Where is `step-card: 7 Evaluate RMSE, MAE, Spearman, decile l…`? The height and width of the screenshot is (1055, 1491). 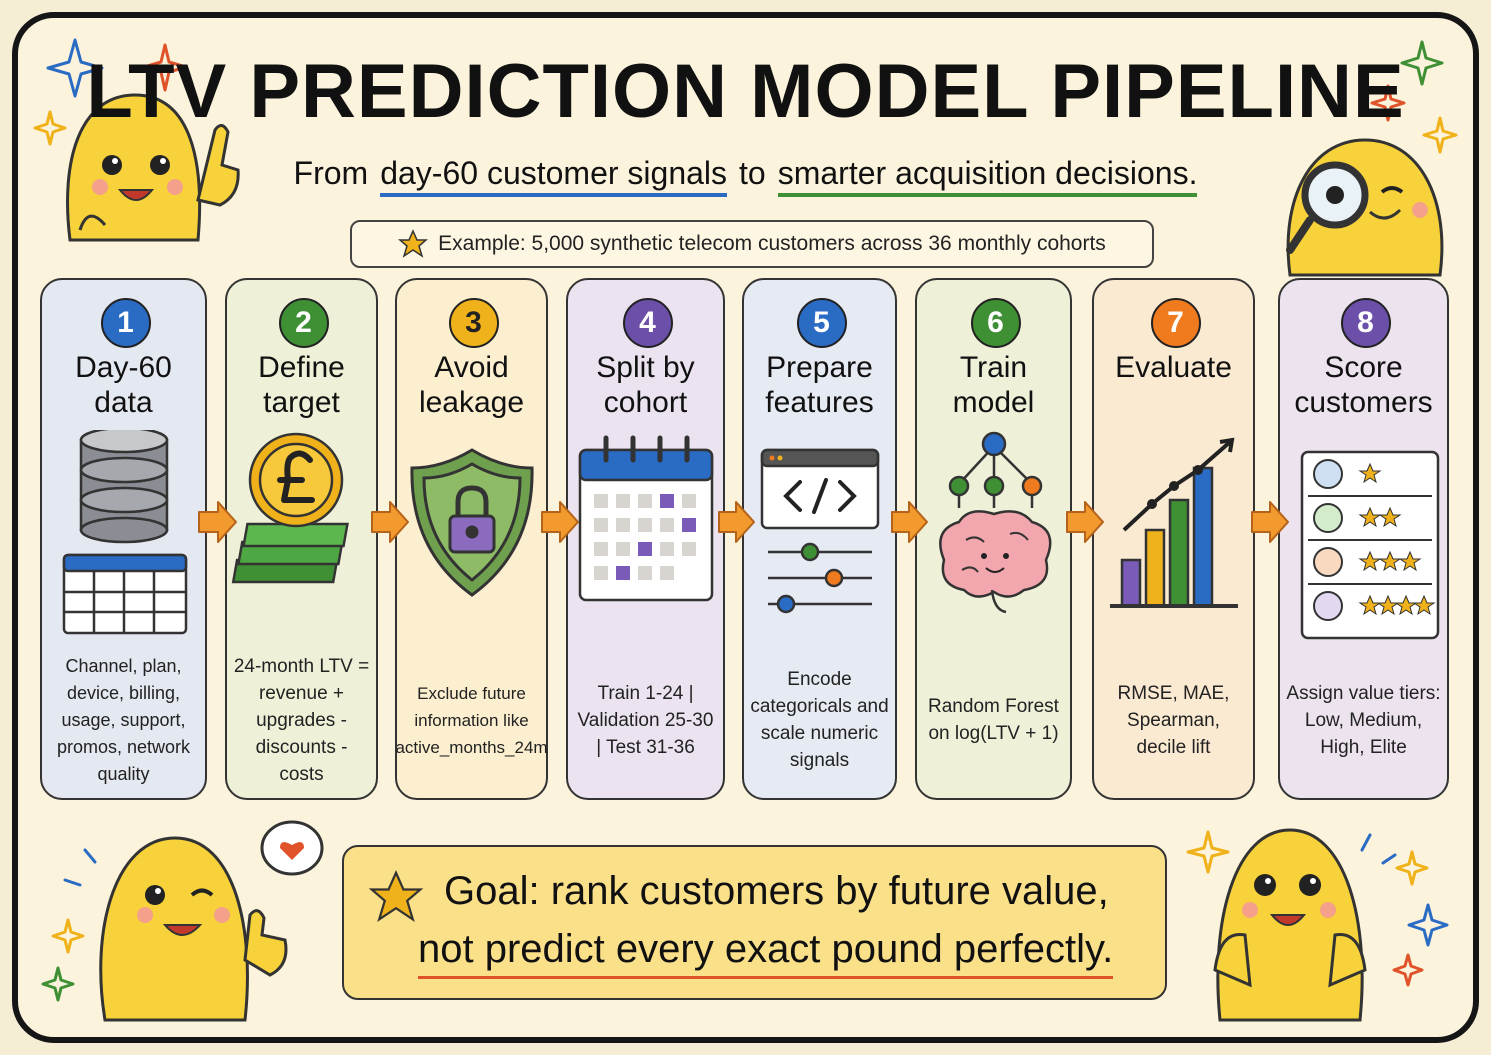
step-card: 7 Evaluate RMSE, MAE, Spearman, decile l… is located at coordinates (1173, 539).